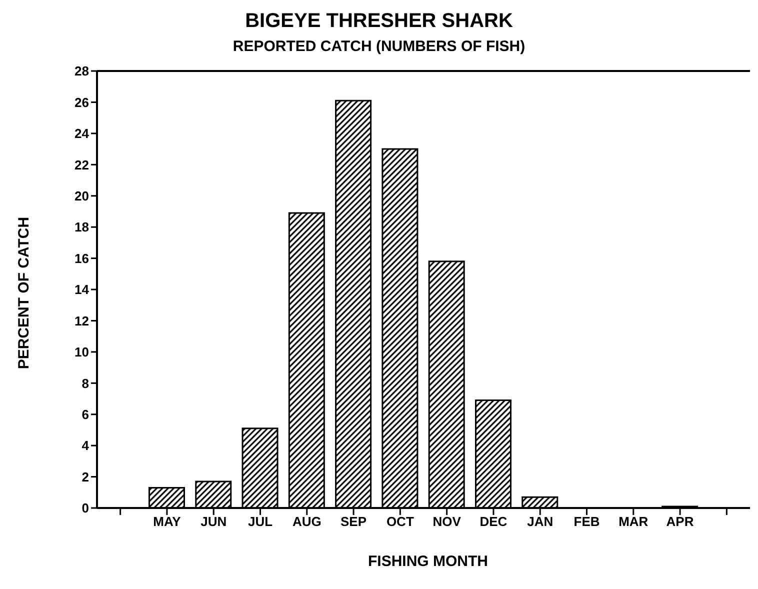 This screenshot has width=758, height=589. What do you see at coordinates (680, 522) in the screenshot?
I see `x-tick-label: APR` at bounding box center [680, 522].